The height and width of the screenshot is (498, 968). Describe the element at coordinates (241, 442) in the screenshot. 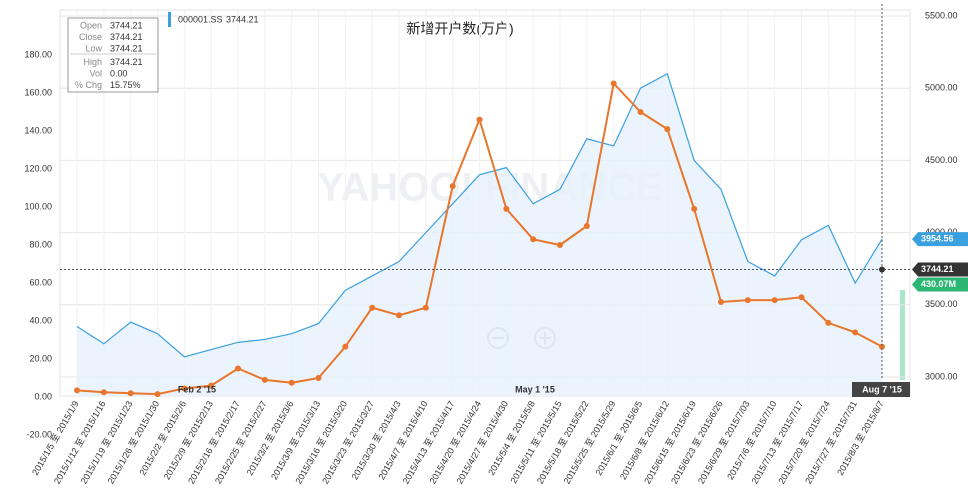

I see `x-tick-label: 2015/2/25 至 2015/2/27` at that location.